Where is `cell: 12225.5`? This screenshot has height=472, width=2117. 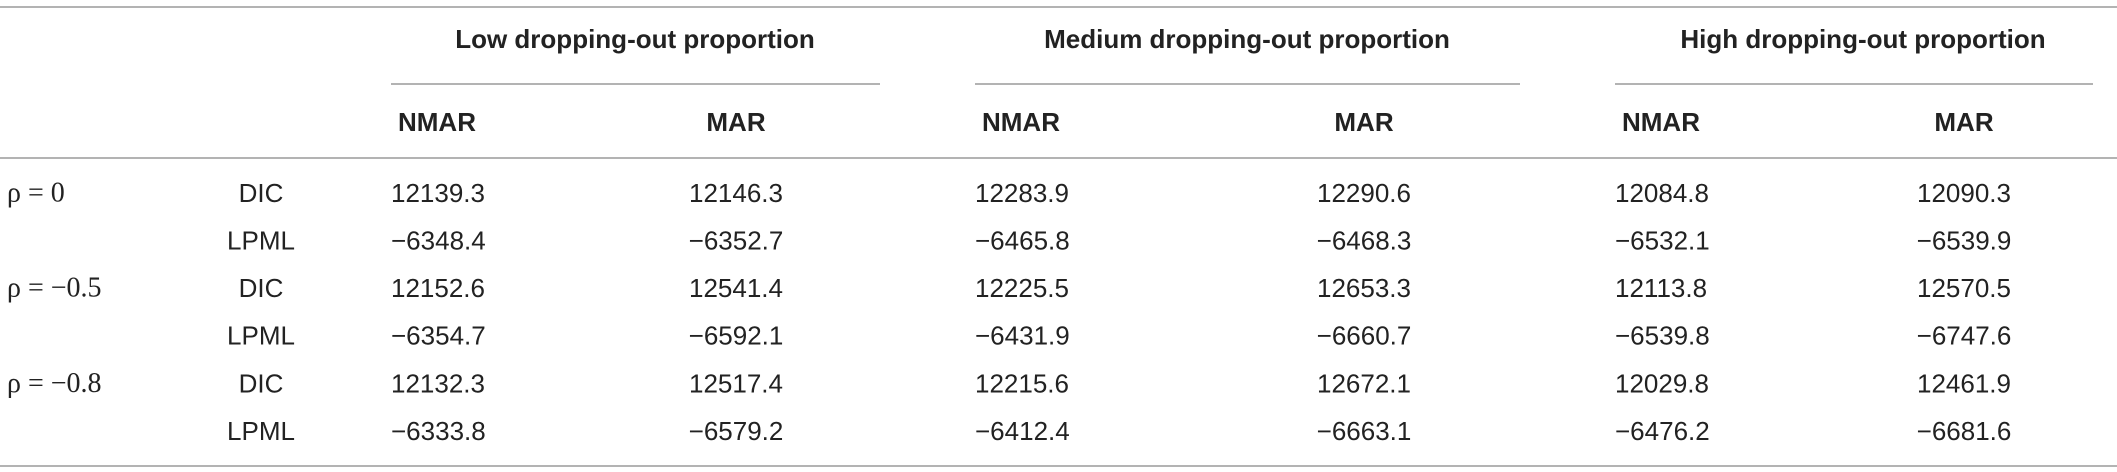 cell: 12225.5 is located at coordinates (1022, 288).